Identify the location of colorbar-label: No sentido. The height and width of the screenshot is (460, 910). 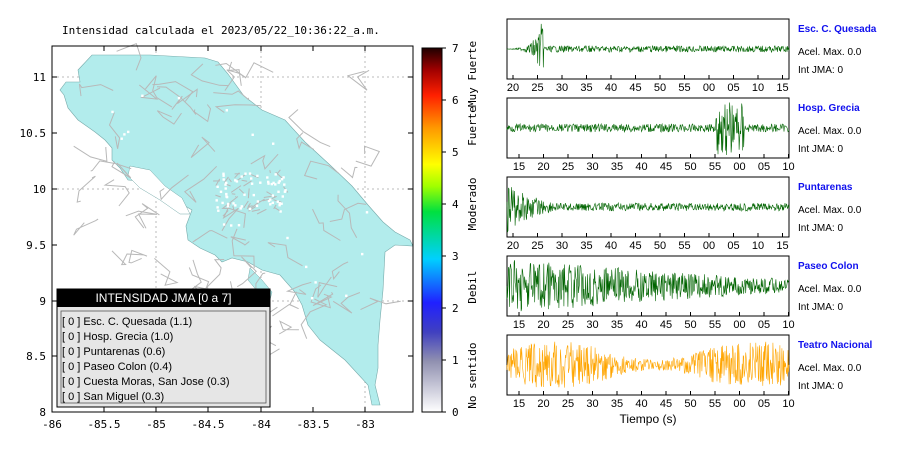
(472, 375).